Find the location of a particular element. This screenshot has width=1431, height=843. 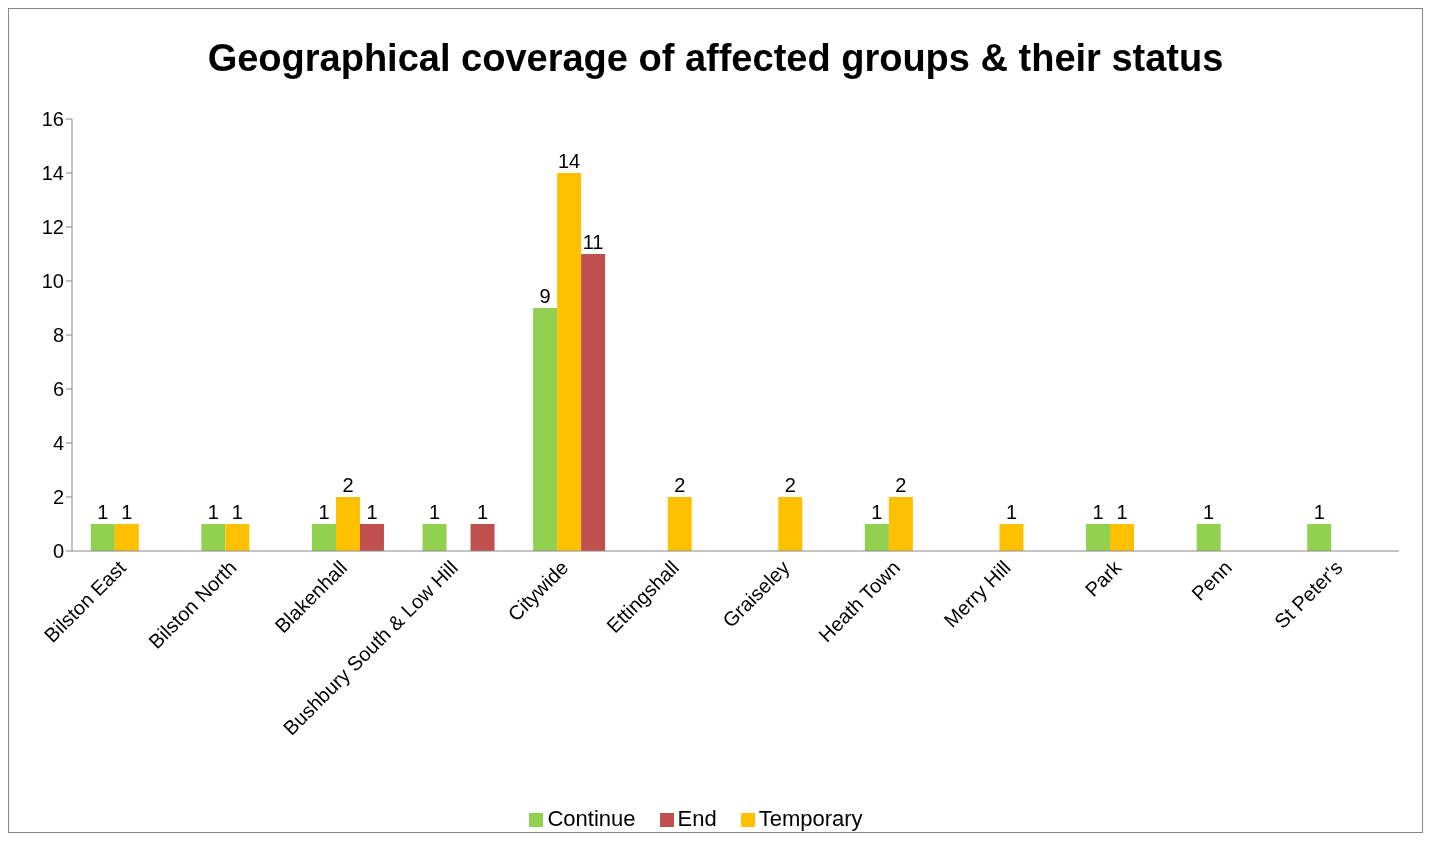

chart-title: Geographical coverage of affected groups & their status is located at coordinates (715, 59).